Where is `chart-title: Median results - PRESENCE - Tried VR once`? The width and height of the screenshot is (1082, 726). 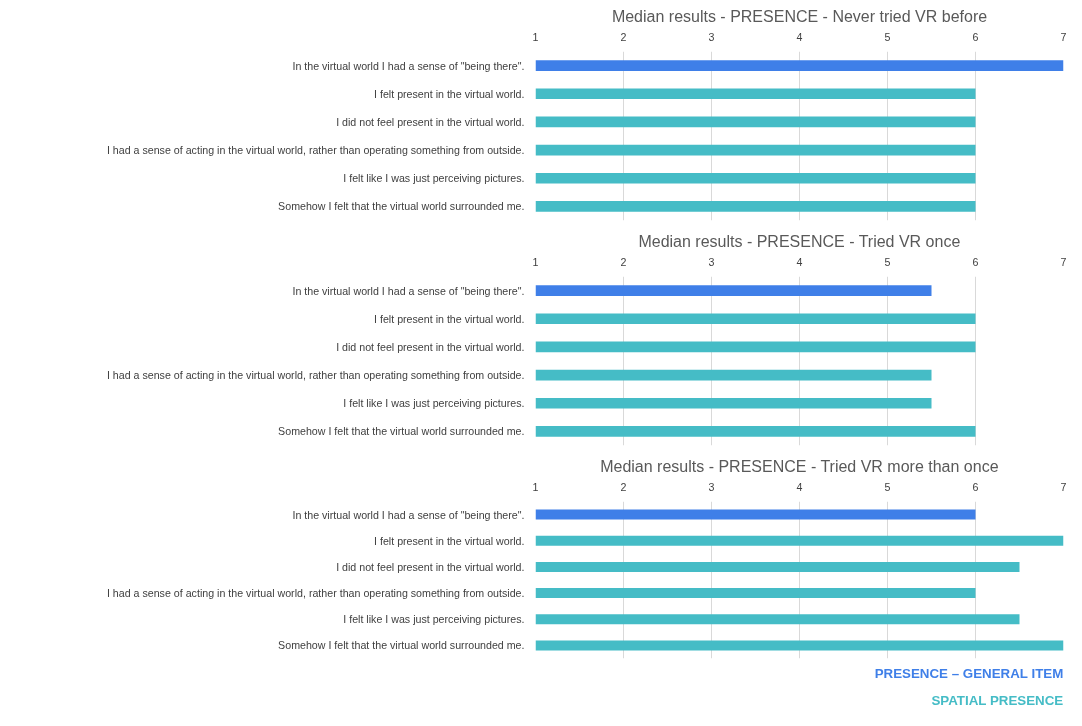
chart-title: Median results - PRESENCE - Tried VR once is located at coordinates (799, 241).